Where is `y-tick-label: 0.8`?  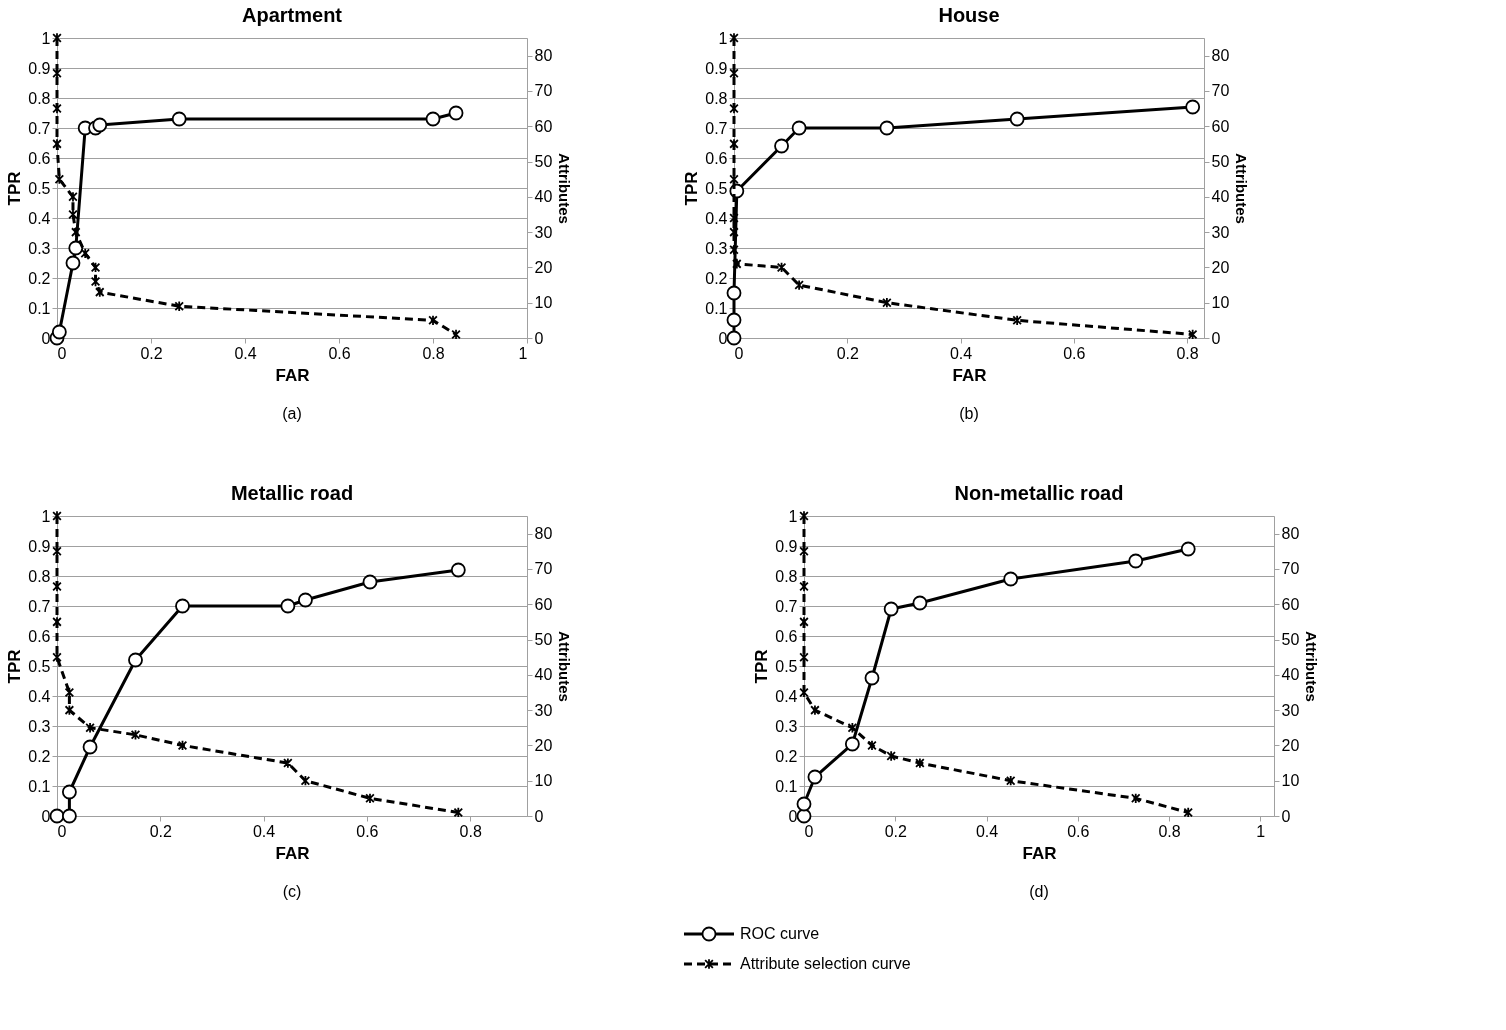
y-tick-label: 0.8 is located at coordinates (716, 98).